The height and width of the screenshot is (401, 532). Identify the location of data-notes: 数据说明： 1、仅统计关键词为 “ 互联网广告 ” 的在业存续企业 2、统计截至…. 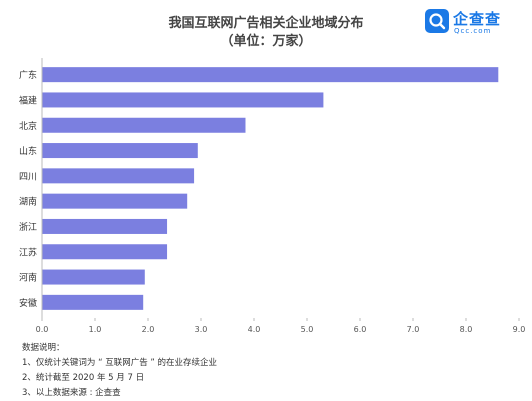
(119, 371).